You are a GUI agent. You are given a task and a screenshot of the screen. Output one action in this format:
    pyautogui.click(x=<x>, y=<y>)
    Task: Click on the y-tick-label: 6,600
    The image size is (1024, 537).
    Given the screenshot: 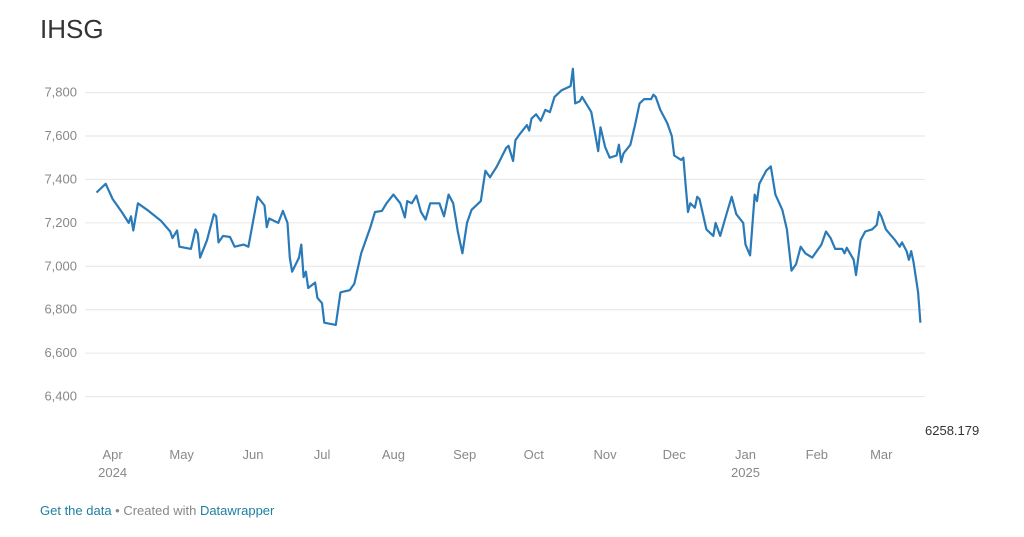 What is the action you would take?
    pyautogui.click(x=60, y=352)
    